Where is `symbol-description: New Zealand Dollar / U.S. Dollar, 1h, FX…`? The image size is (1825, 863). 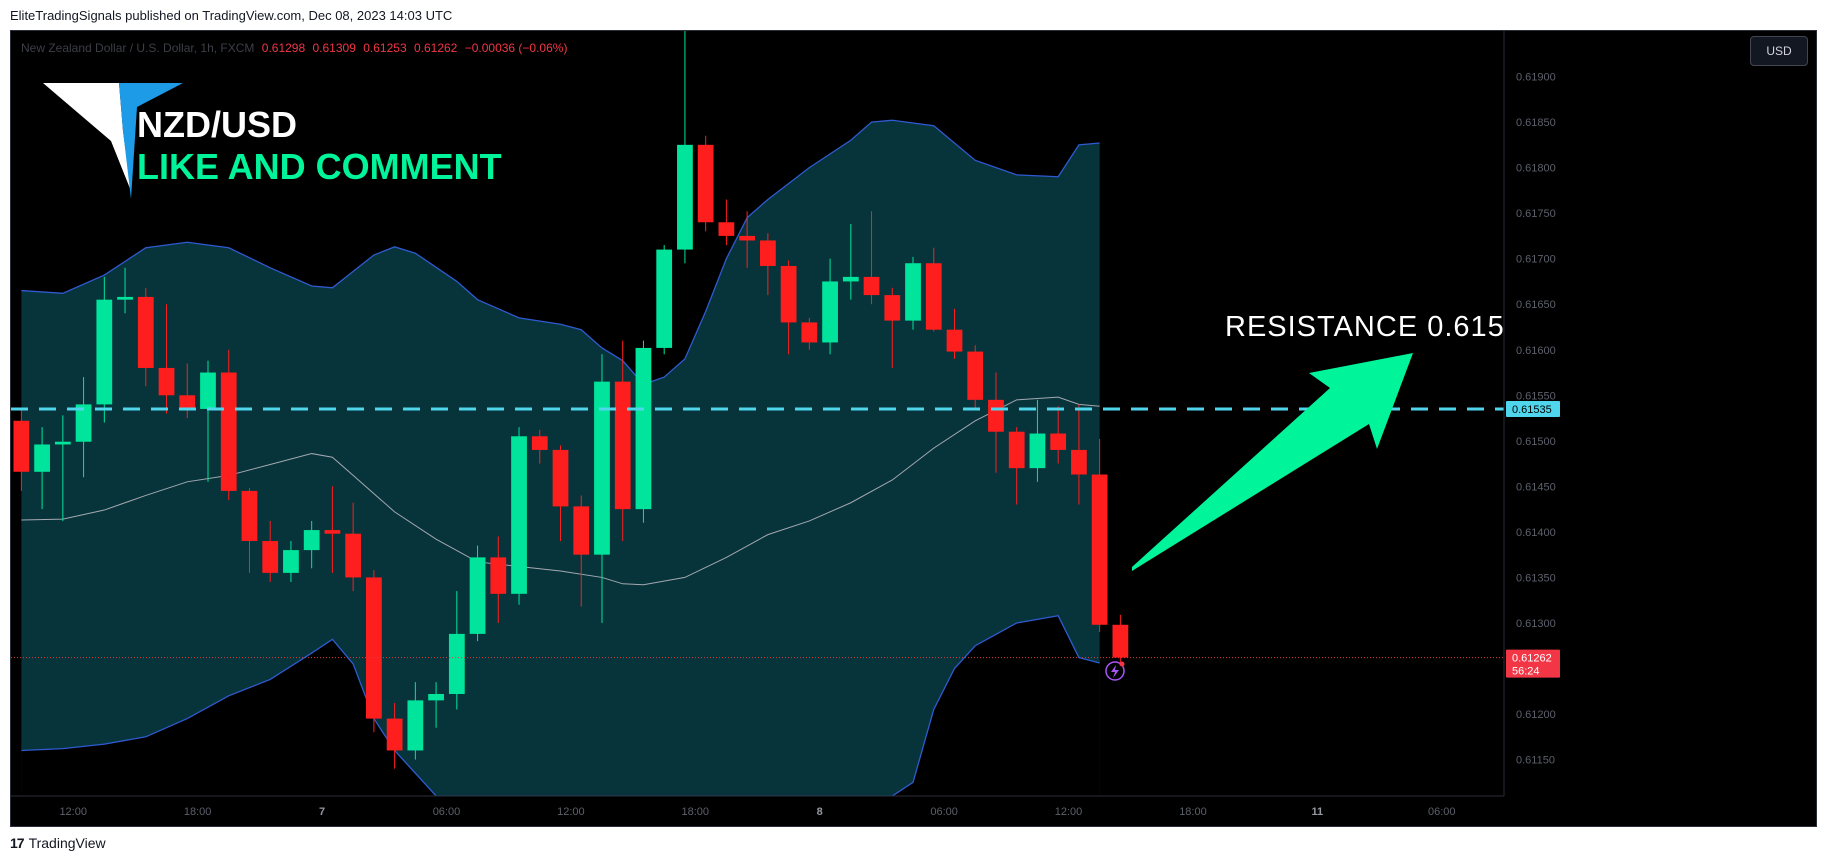
symbol-description: New Zealand Dollar / U.S. Dollar, 1h, FX… is located at coordinates (138, 48).